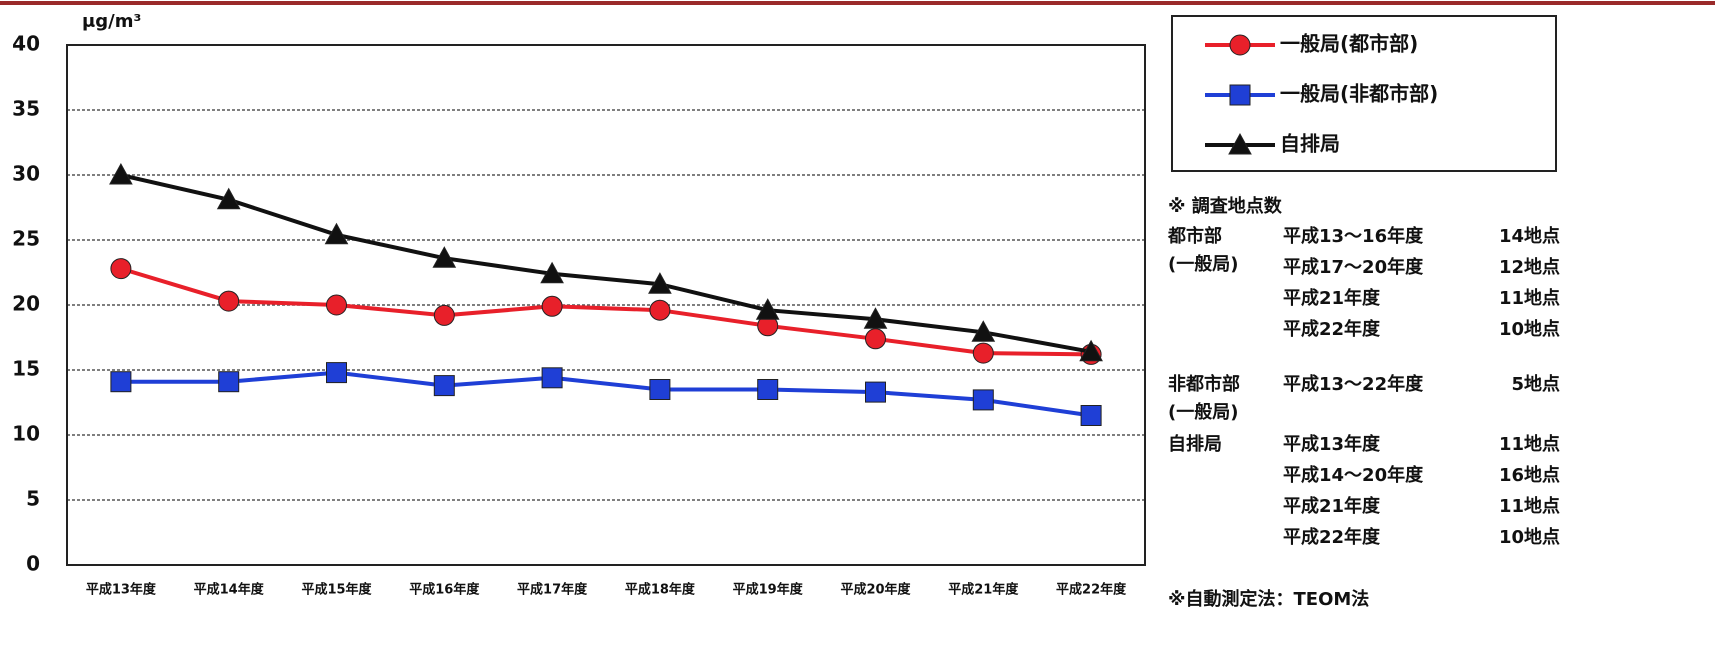  Describe the element at coordinates (26, 44) in the screenshot. I see `y-tick-label: 40` at that location.